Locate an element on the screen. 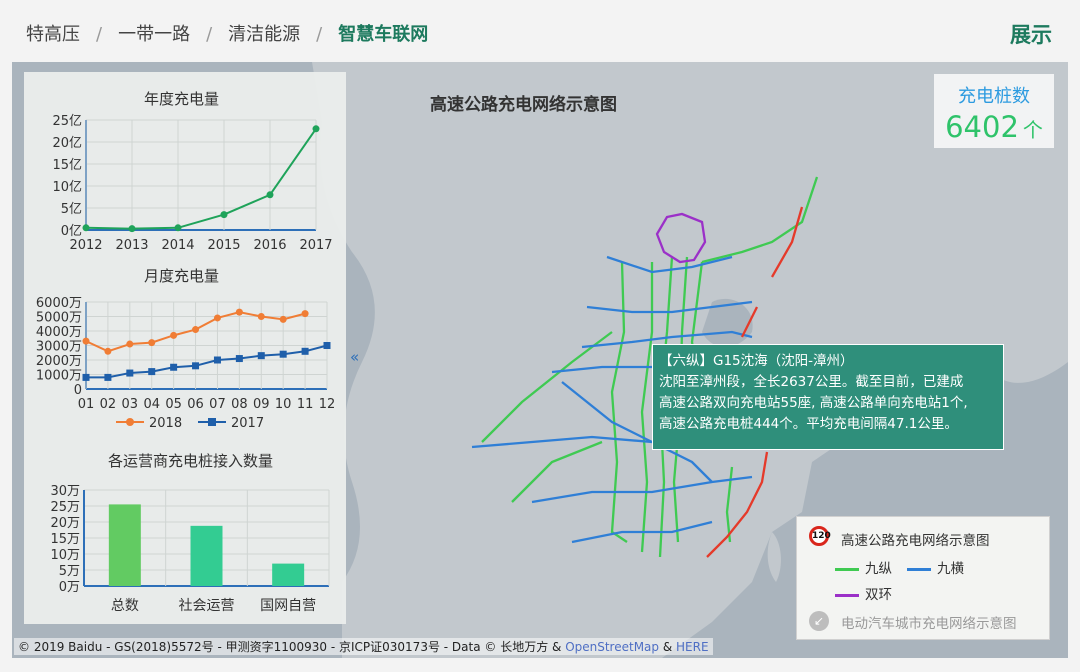 This screenshot has height=672, width=1080. y-tick-label: 3000万 is located at coordinates (59, 347).